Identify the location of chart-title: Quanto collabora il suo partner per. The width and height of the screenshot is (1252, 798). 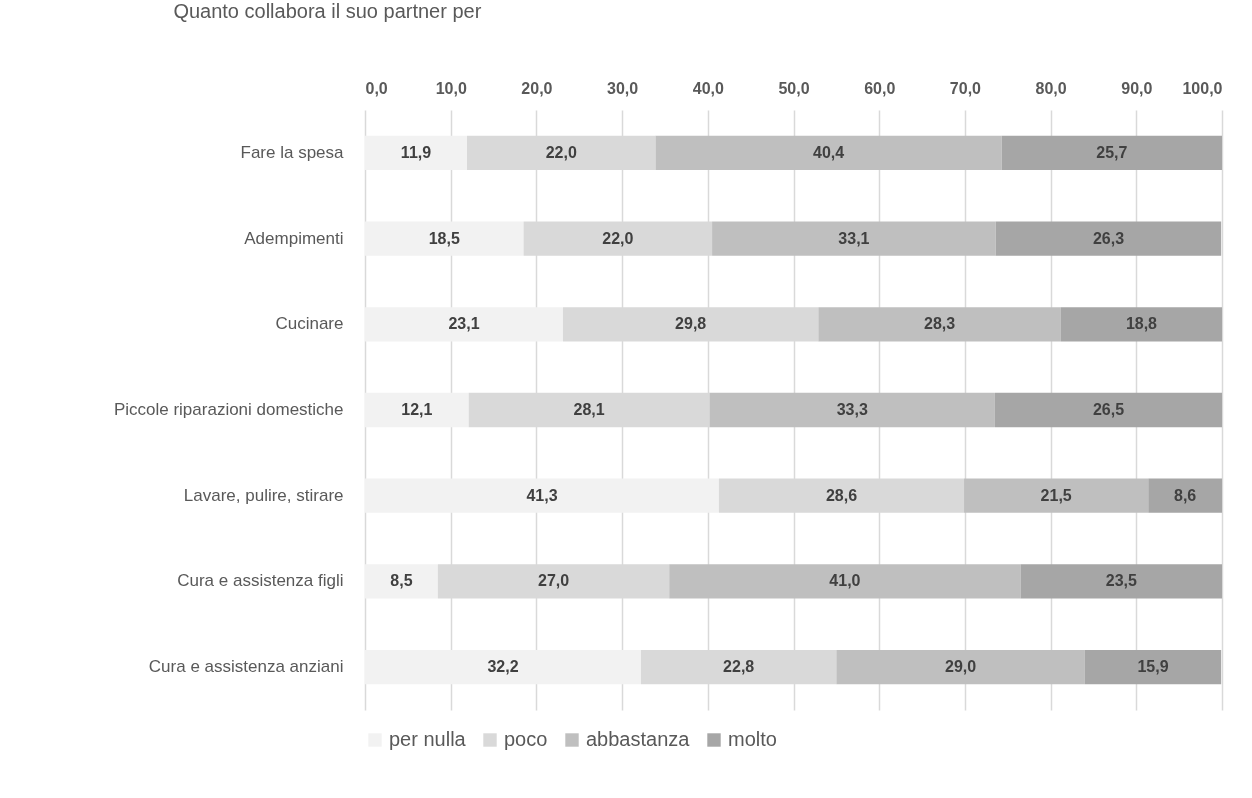
(327, 11).